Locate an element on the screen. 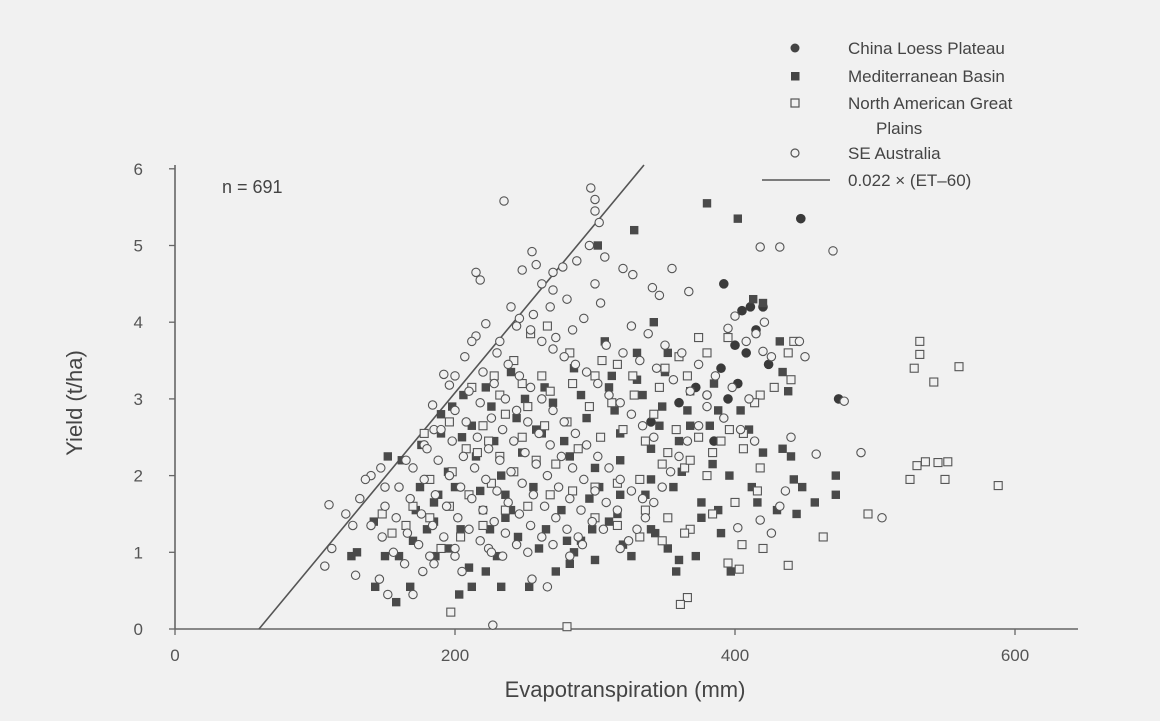  y-tick-label: 5 is located at coordinates (138, 246).